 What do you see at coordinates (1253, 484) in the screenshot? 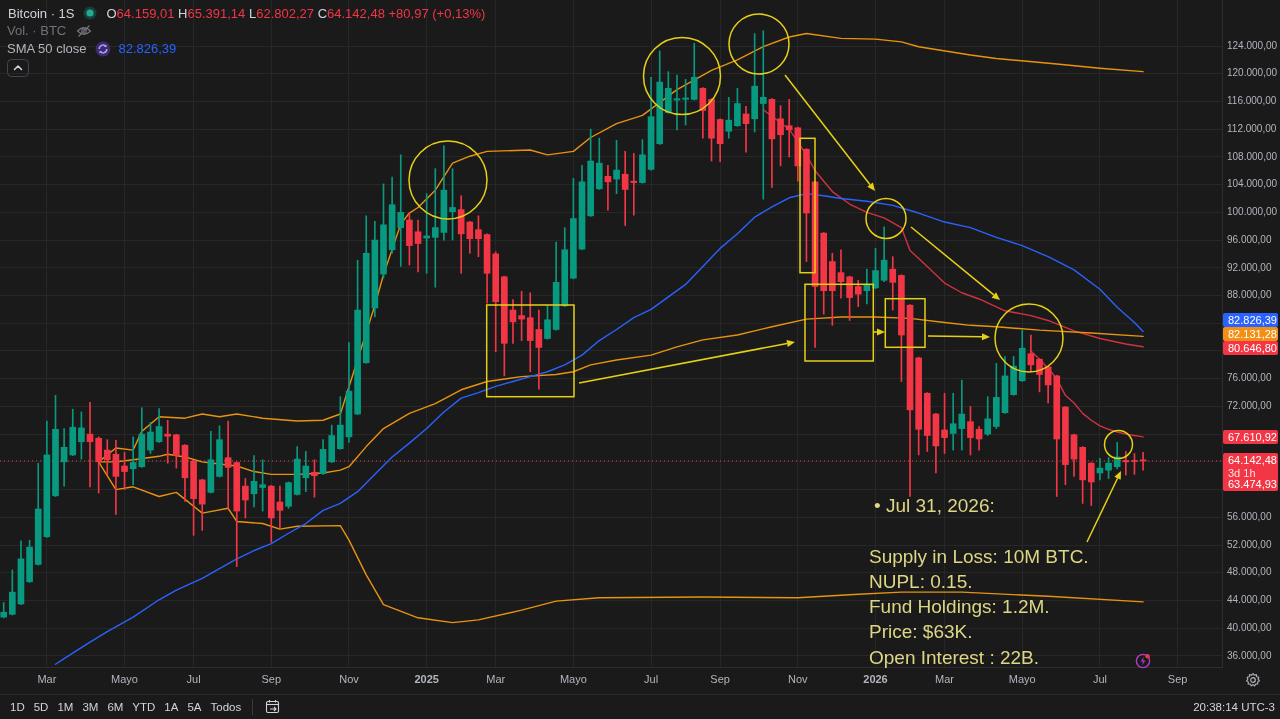
I see `text: 63.474,93` at bounding box center [1253, 484].